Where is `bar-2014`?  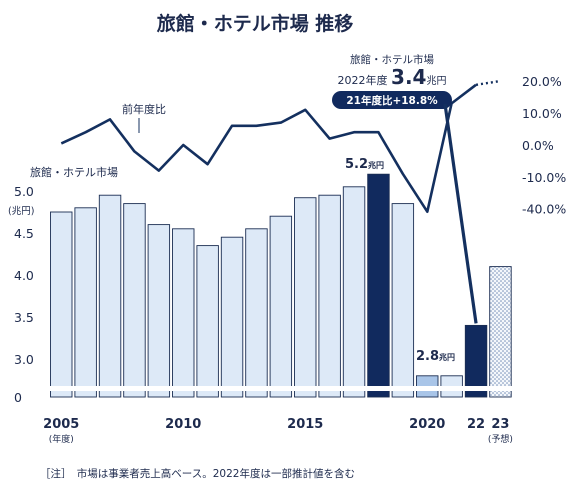 bar-2014 is located at coordinates (281, 306).